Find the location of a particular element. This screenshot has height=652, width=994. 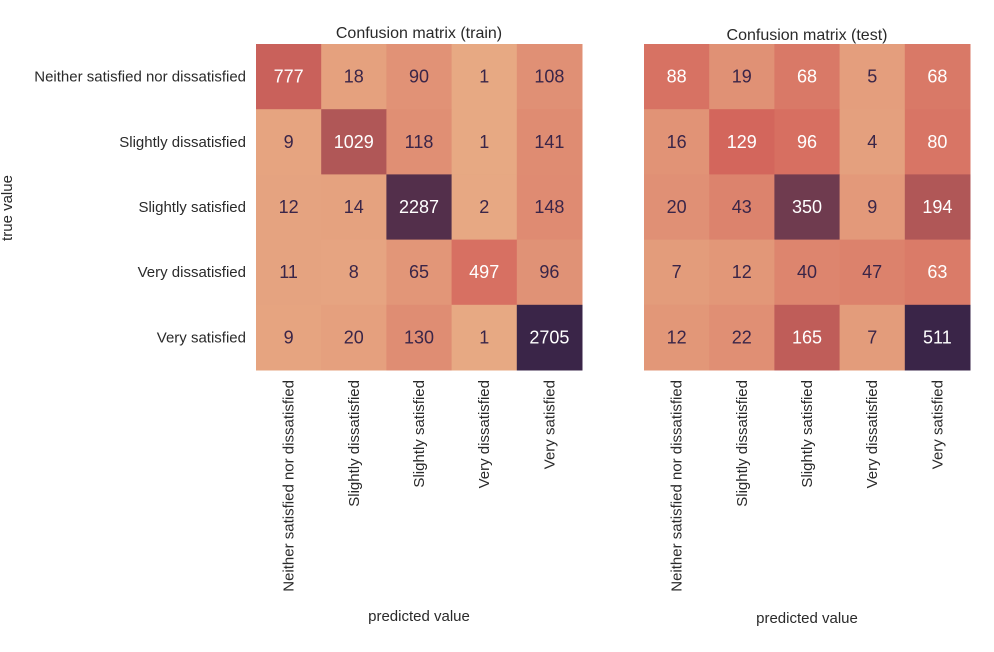

cell-value: 2 is located at coordinates (484, 207).